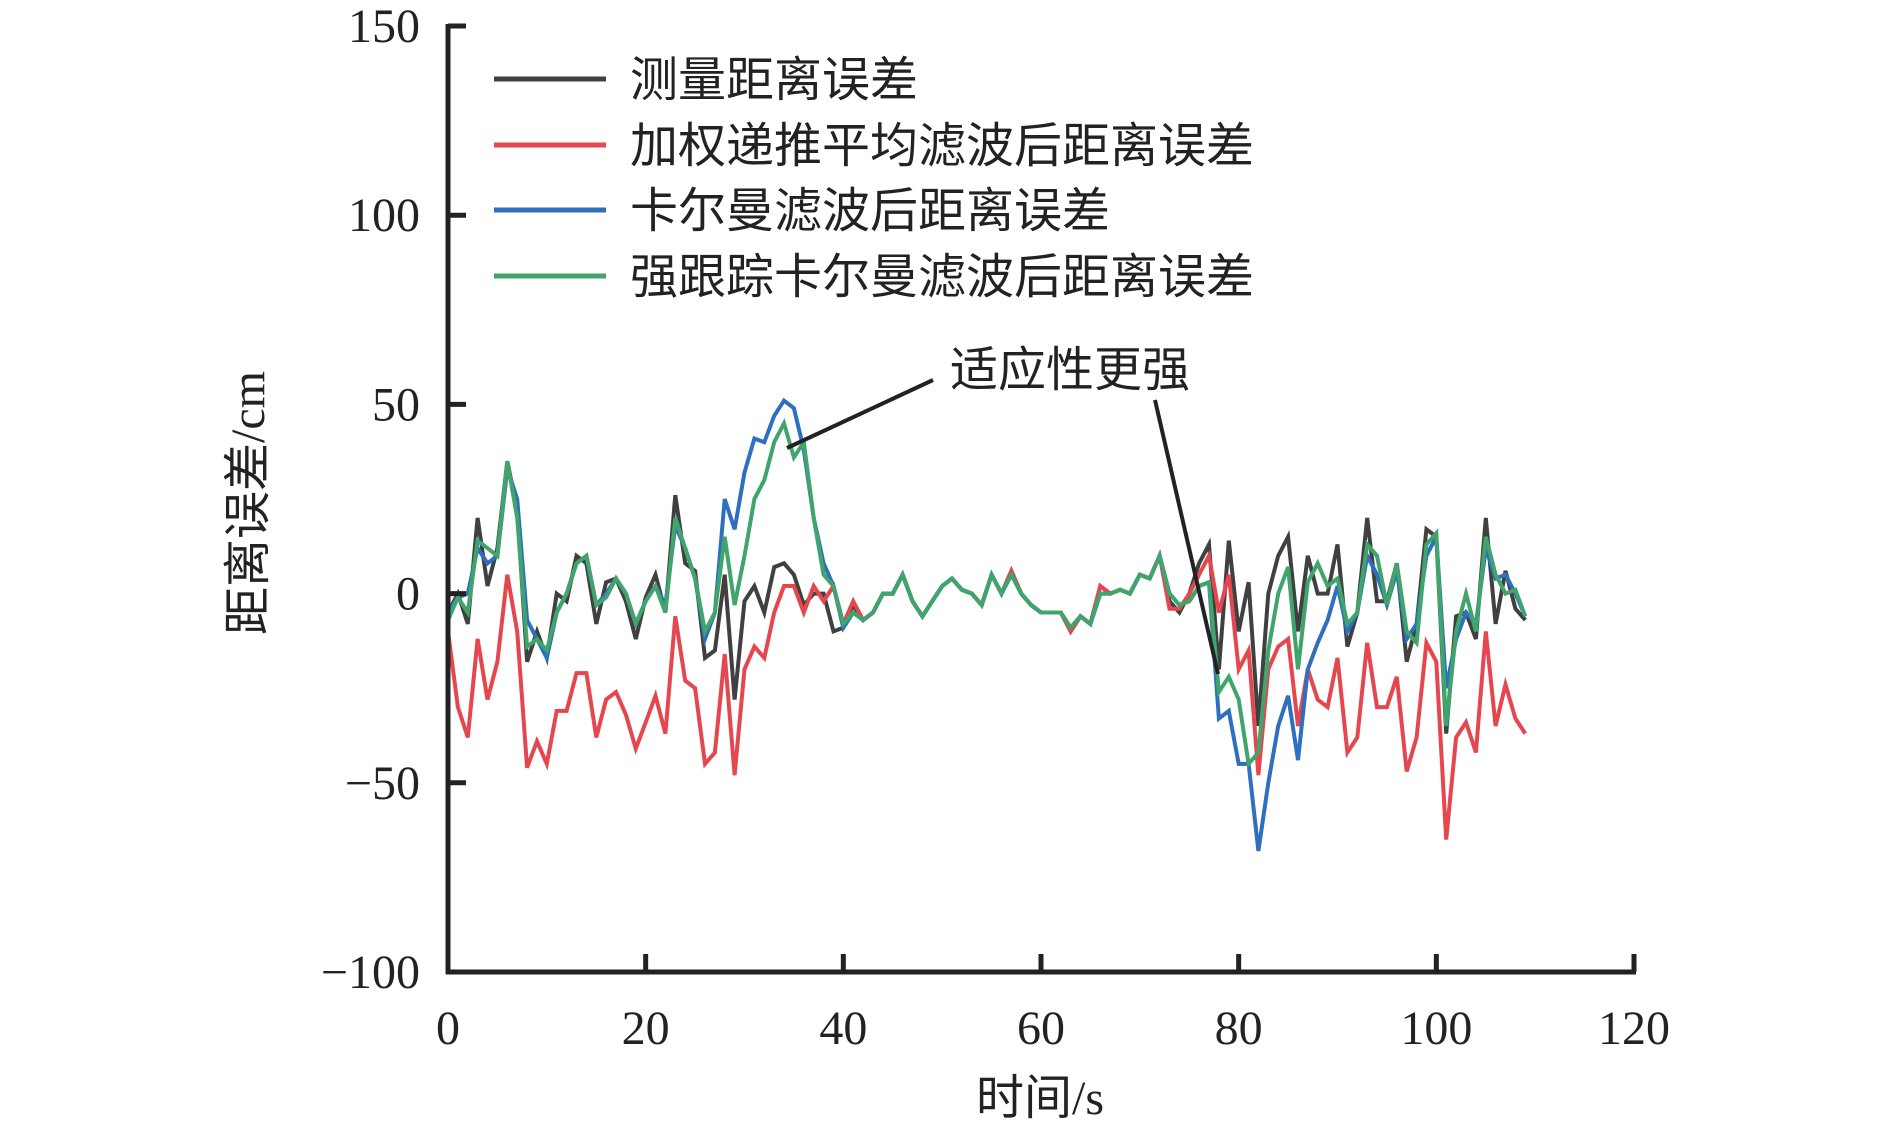 The image size is (1890, 1130). What do you see at coordinates (1040, 1098) in the screenshot?
I see `x-axis-title: 时间/s` at bounding box center [1040, 1098].